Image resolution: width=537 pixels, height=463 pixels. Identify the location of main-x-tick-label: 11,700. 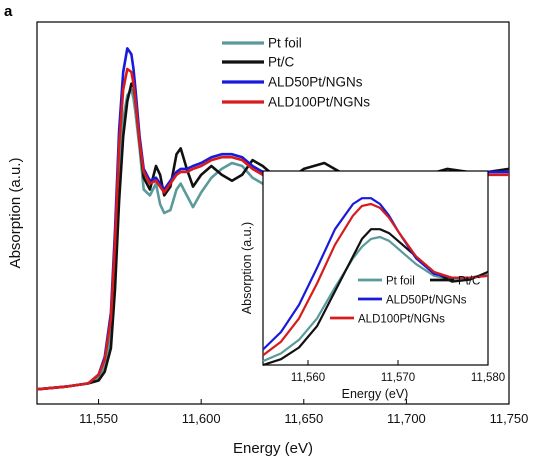
(406, 418).